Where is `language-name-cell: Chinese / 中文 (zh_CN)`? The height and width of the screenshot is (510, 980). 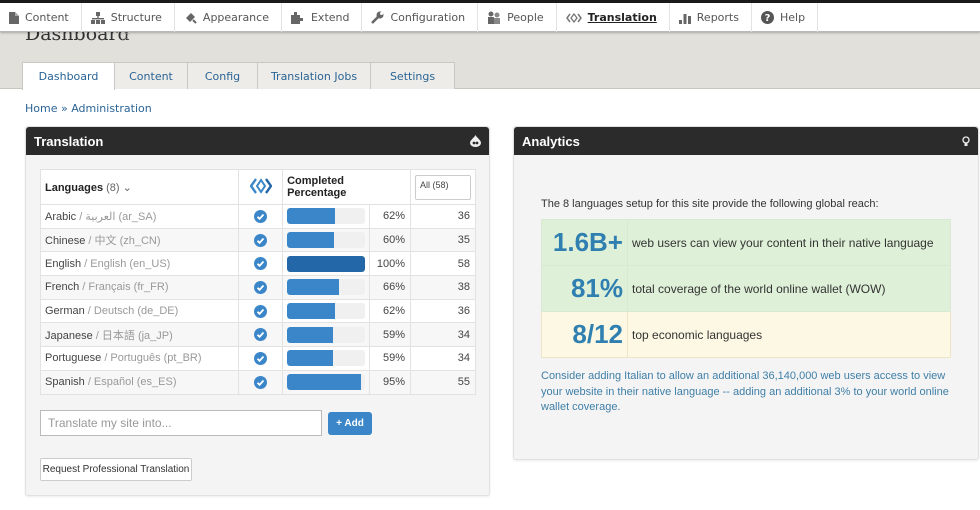 language-name-cell: Chinese / 中文 (zh_CN) is located at coordinates (139, 240).